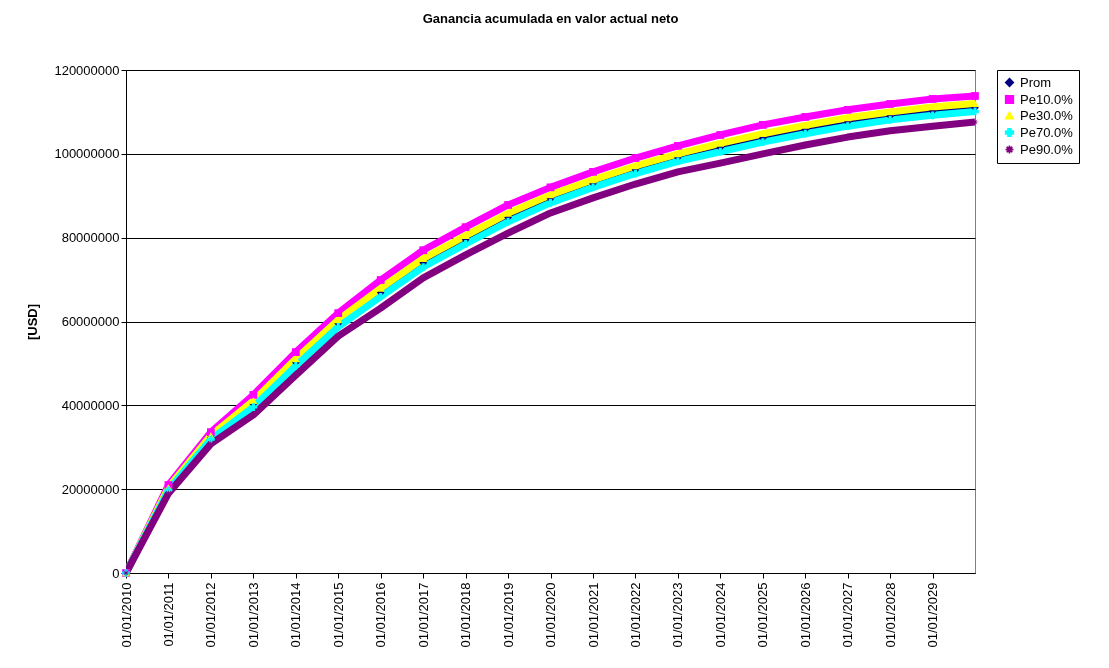  I want to click on x-tick-label: 01/01/2011, so click(168, 614).